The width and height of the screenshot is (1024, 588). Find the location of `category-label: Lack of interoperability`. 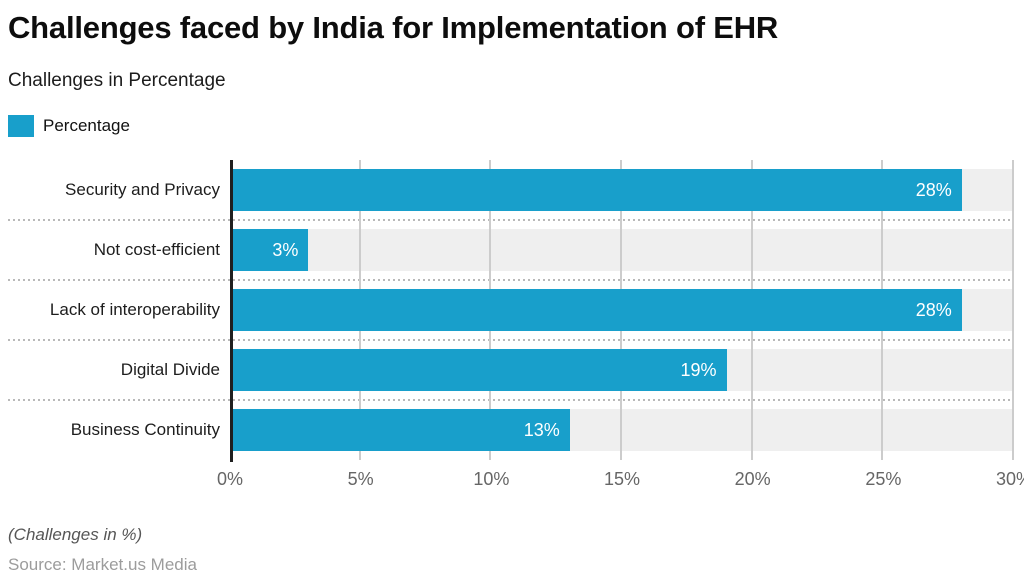

category-label: Lack of interoperability is located at coordinates (134, 309).